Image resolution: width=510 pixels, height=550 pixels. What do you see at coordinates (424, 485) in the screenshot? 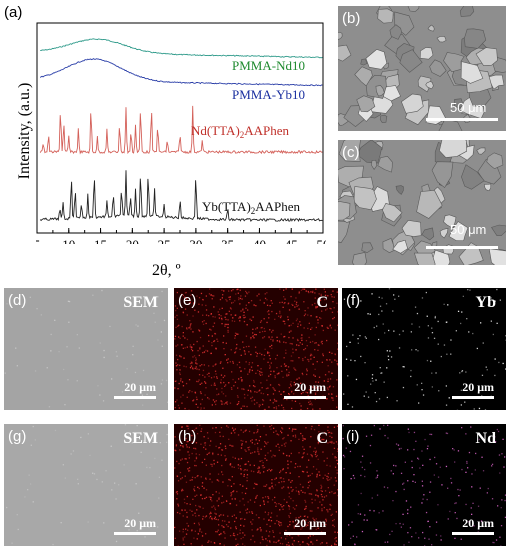
I see `element-map-i: (i) Nd 20 μm` at bounding box center [424, 485].